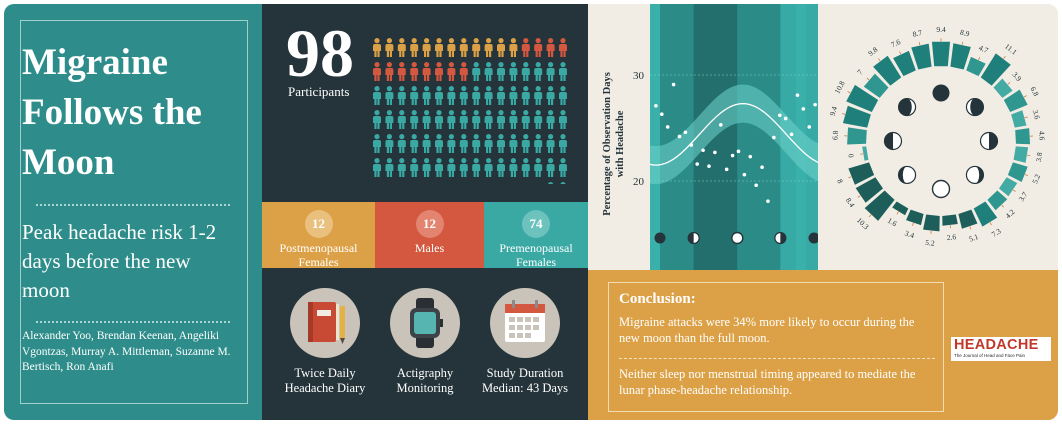 The height and width of the screenshot is (424, 1062). I want to click on radial-value-label: 3.9, so click(1016, 76).